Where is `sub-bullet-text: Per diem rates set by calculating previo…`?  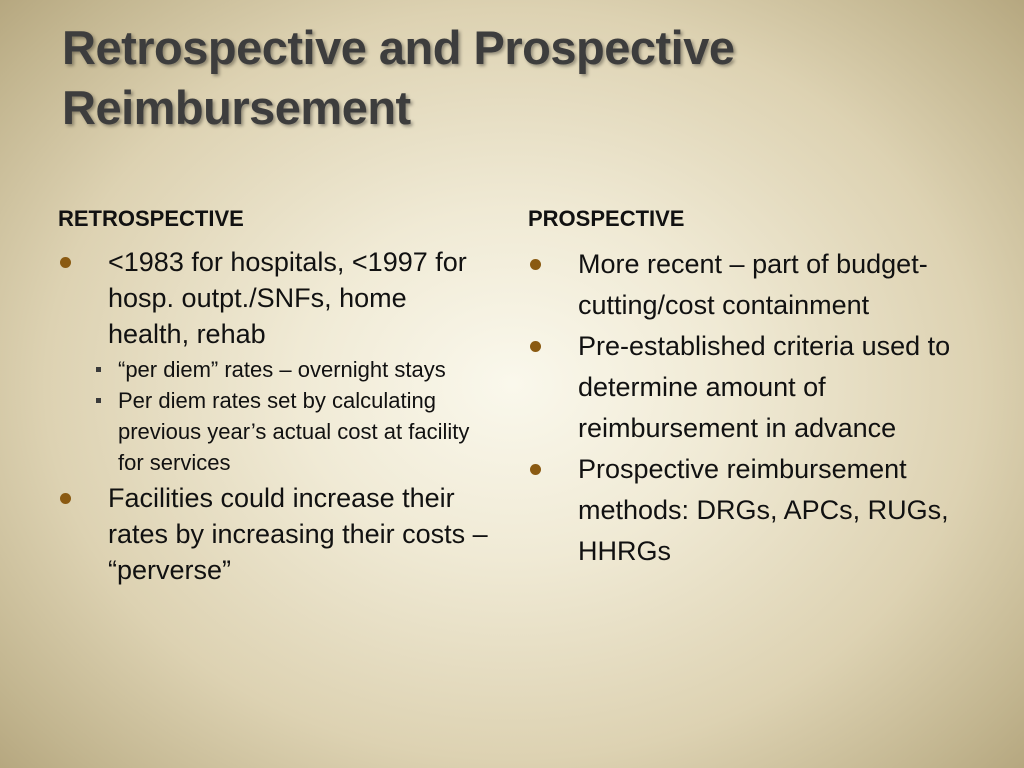 sub-bullet-text: Per diem rates set by calculating previo… is located at coordinates (294, 431).